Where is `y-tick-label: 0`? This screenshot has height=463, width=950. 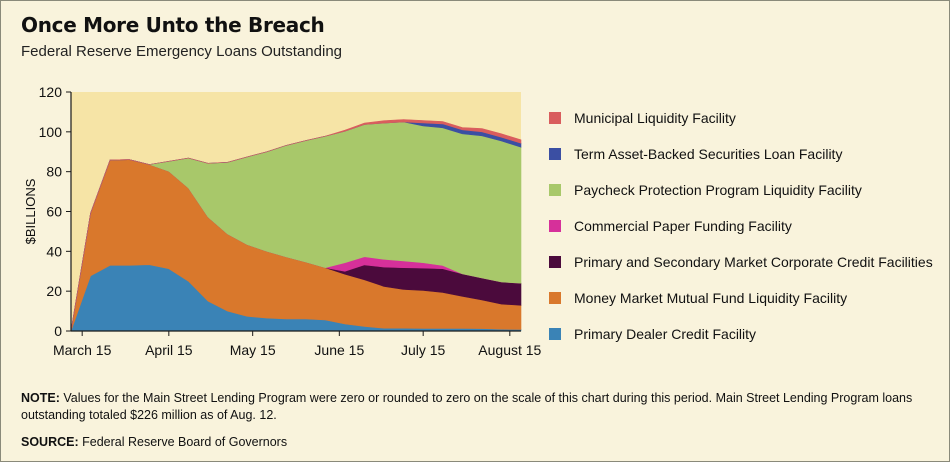 y-tick-label: 0 is located at coordinates (58, 331).